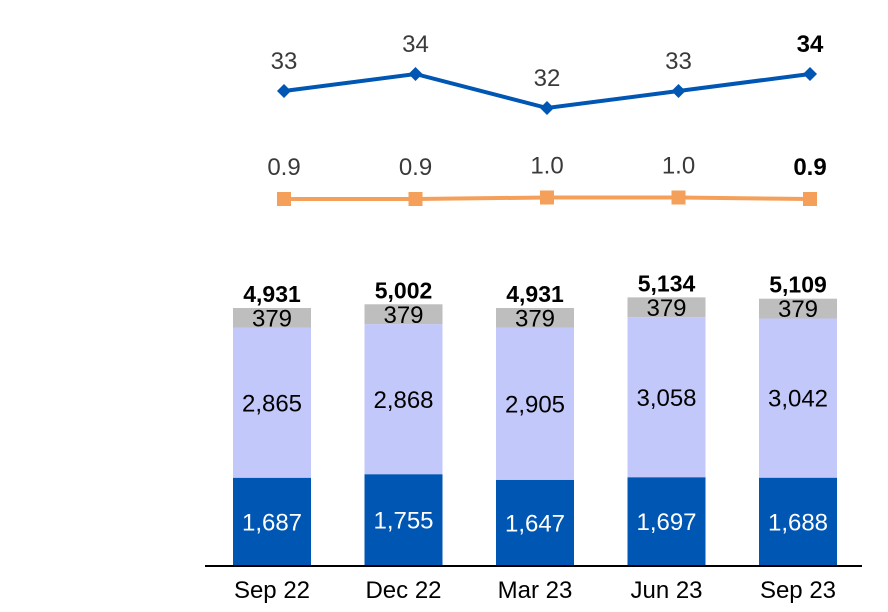 This screenshot has width=888, height=612. What do you see at coordinates (678, 166) in the screenshot?
I see `line-label-1-3: 1.0` at bounding box center [678, 166].